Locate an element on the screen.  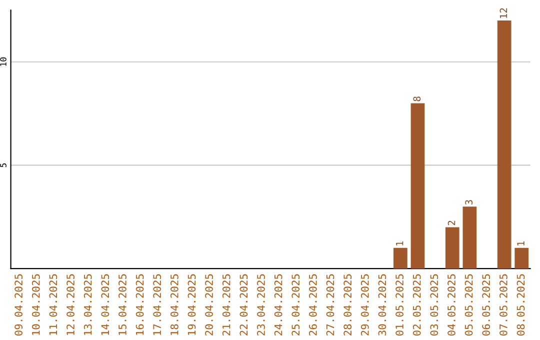
x-tick-label: 12.04.2025 is located at coordinates (70, 304).